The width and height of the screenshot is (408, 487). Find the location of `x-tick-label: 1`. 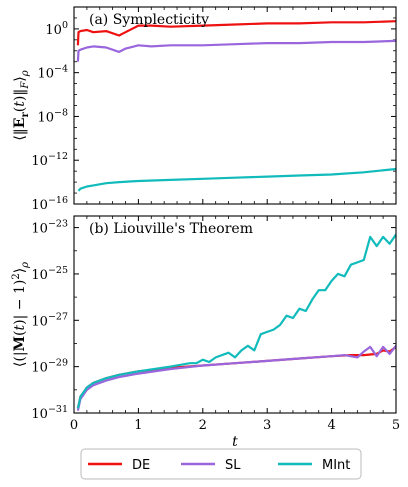

x-tick-label: 1 is located at coordinates (138, 425).